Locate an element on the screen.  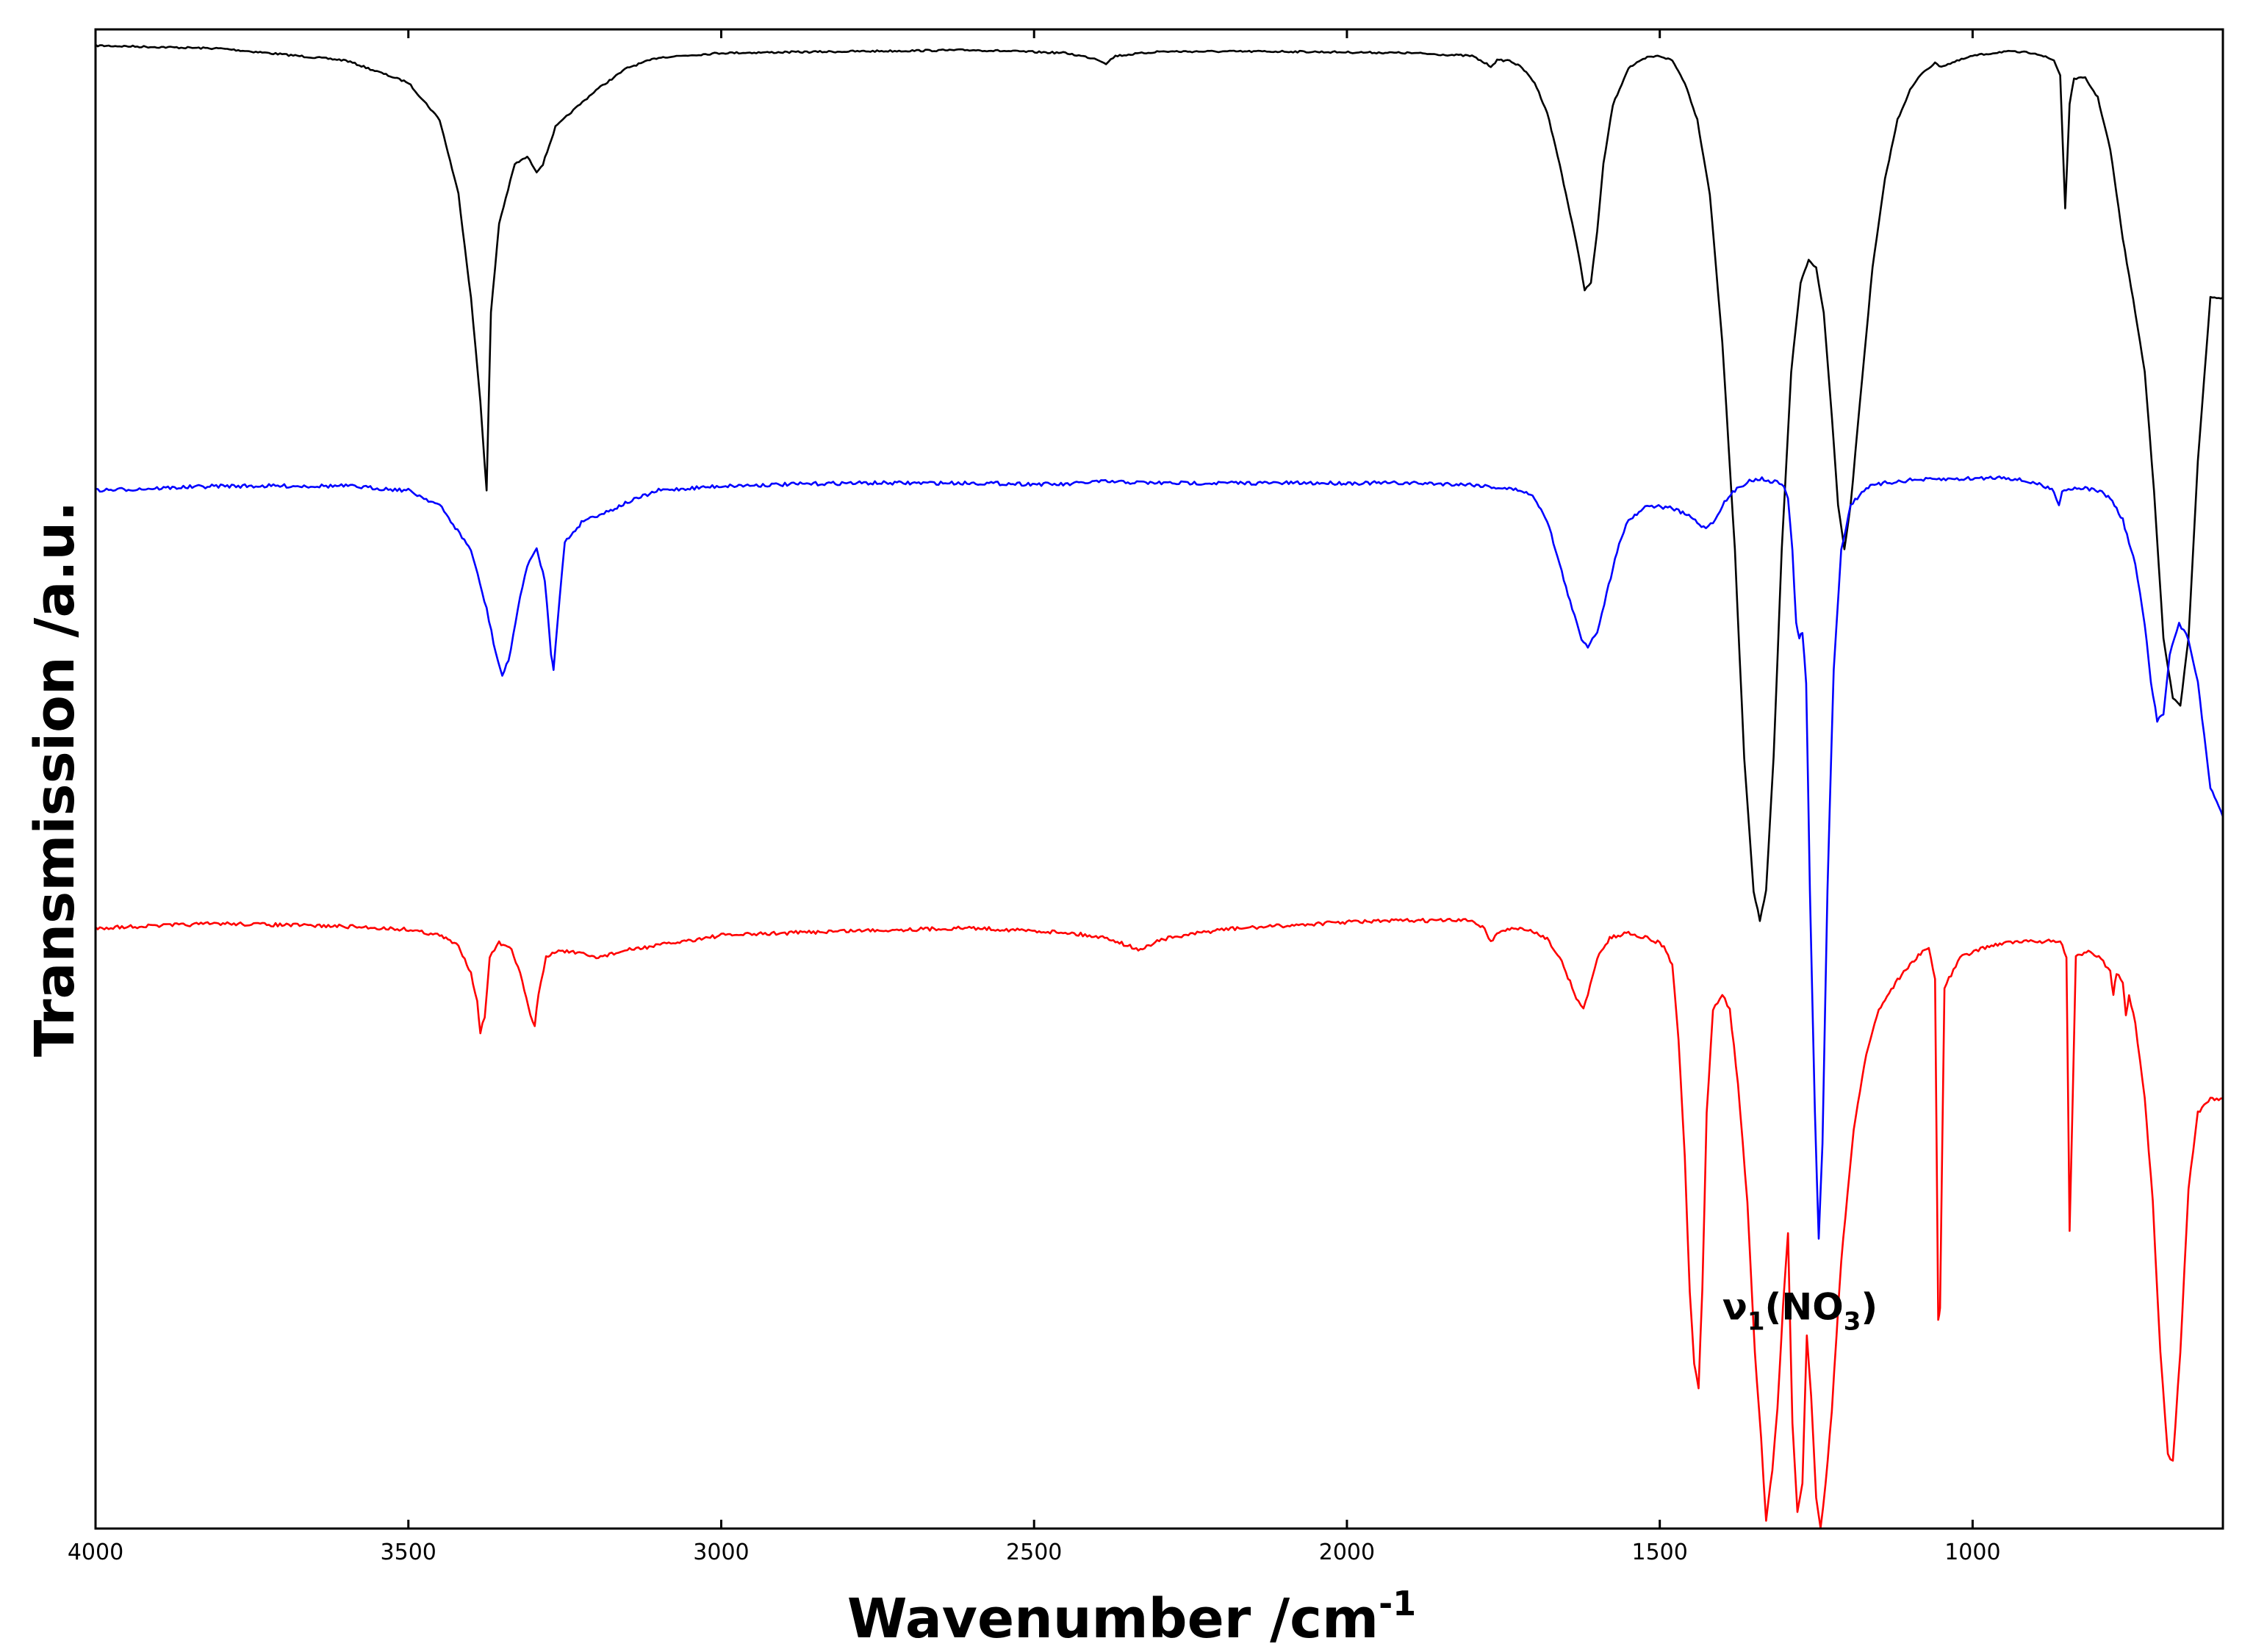
x-tick-label: 3000 is located at coordinates (721, 1553).